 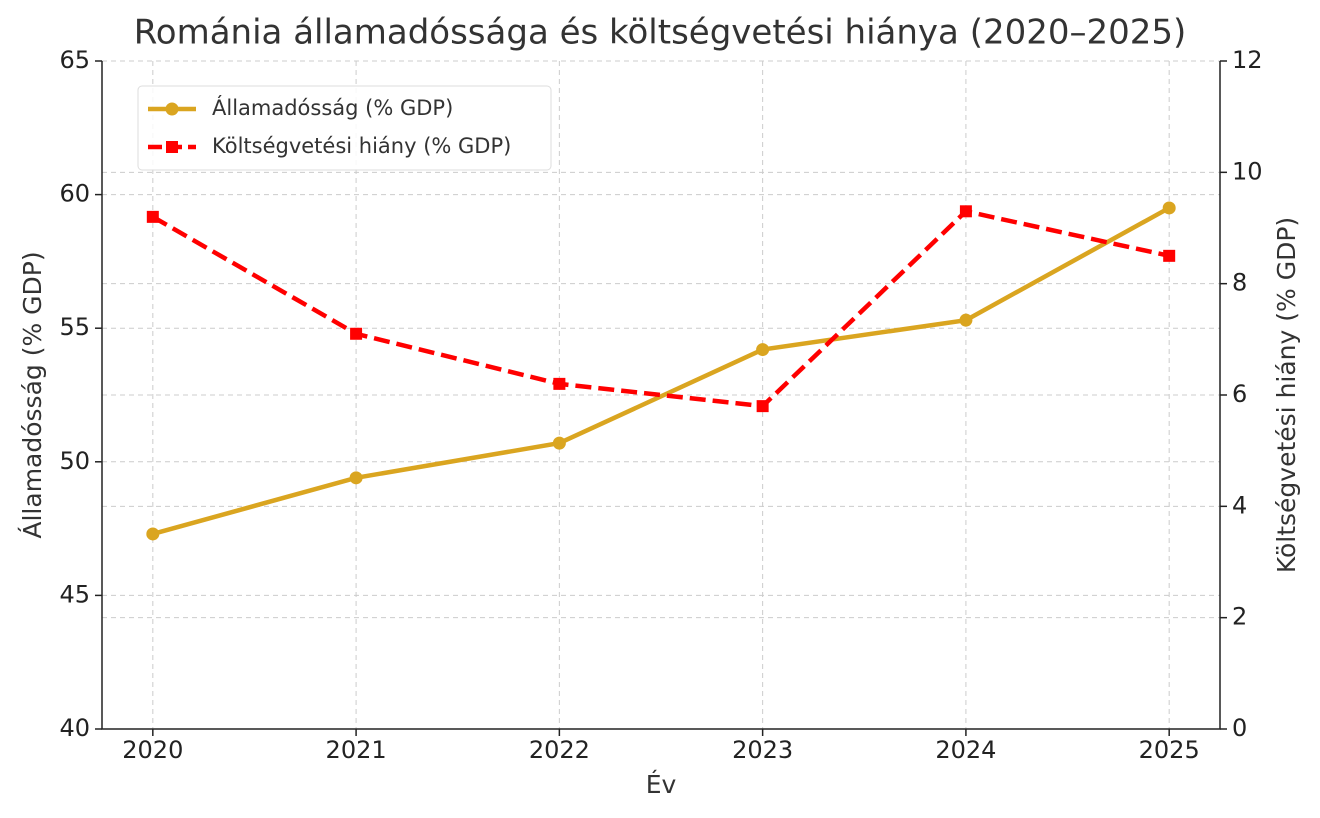 What do you see at coordinates (559, 750) in the screenshot?
I see `x-tick-label: 2022` at bounding box center [559, 750].